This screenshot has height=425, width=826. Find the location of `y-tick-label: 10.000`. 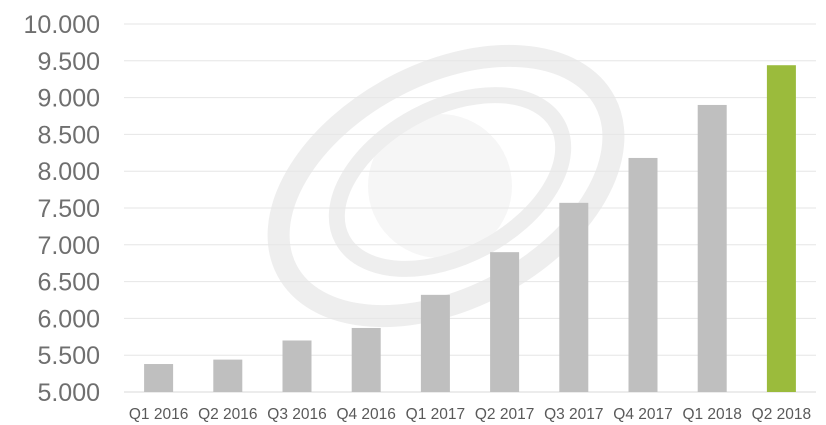

y-tick-label: 10.000 is located at coordinates (62, 25).